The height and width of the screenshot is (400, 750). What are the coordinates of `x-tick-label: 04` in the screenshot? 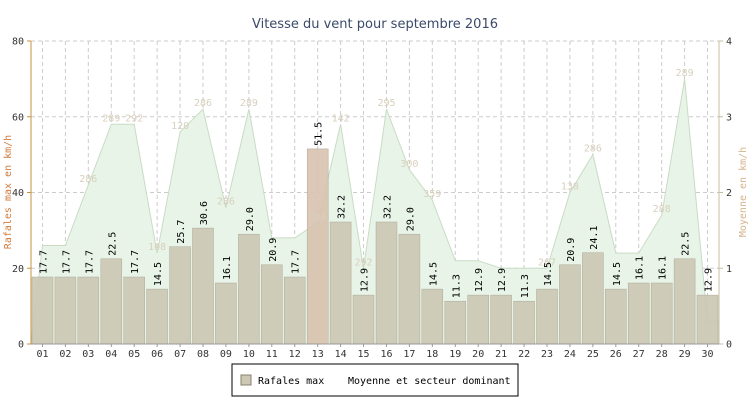 It's located at (111, 354).